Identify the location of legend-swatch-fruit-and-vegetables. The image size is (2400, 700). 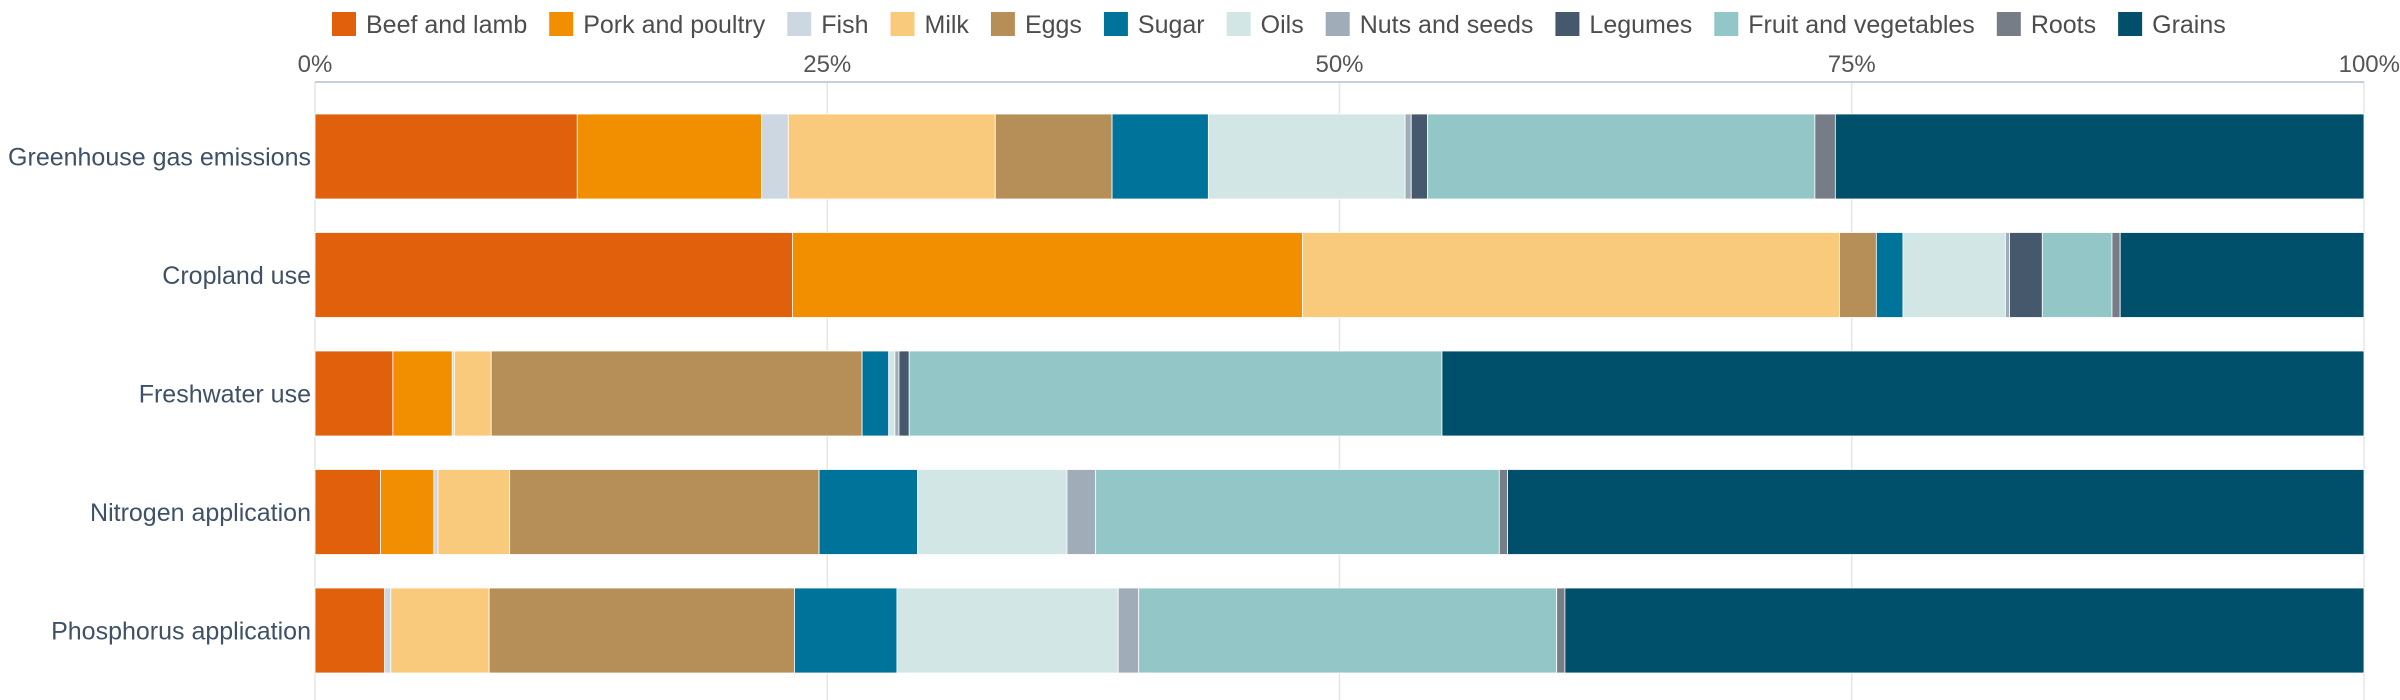
(1726, 24).